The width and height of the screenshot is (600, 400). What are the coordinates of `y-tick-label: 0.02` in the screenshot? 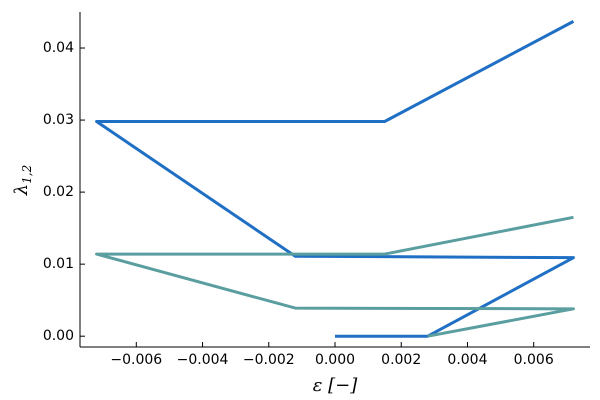 It's located at (58, 192).